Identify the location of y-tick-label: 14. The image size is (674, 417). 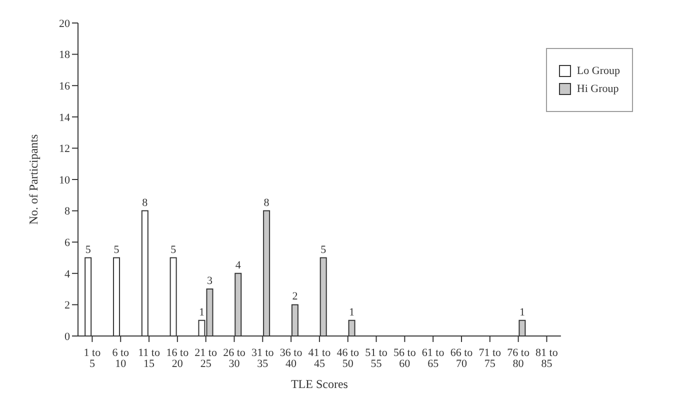
(64, 118).